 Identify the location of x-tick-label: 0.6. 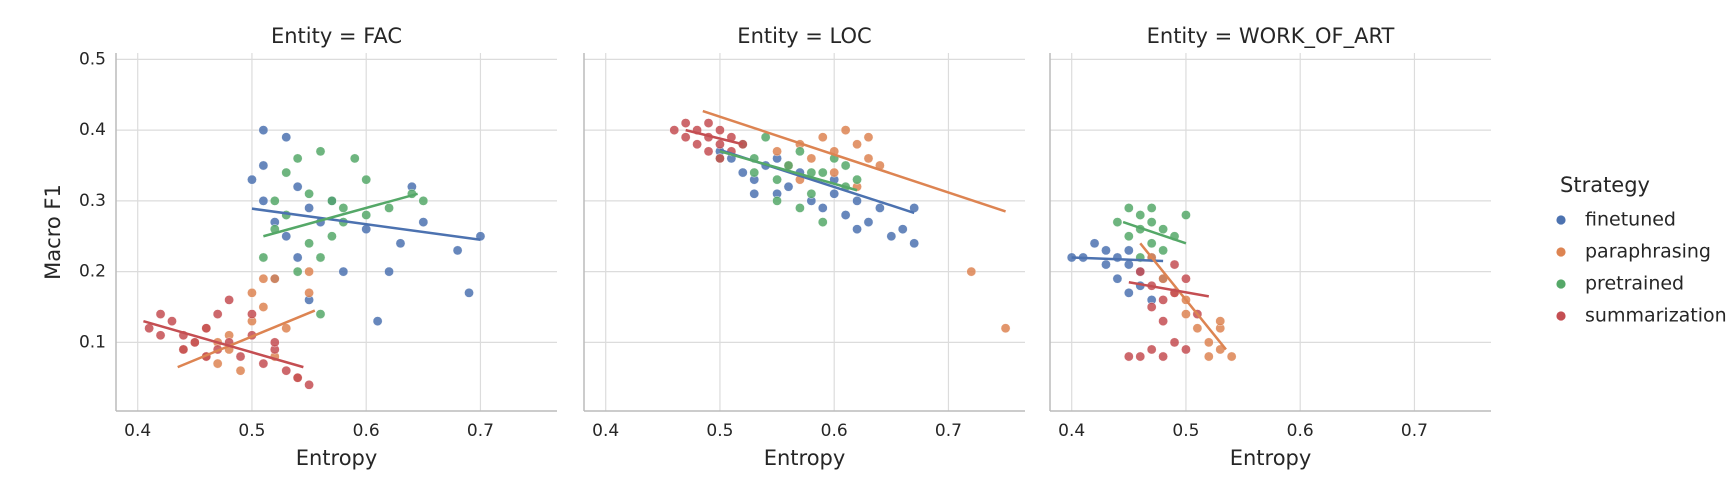
(1300, 431).